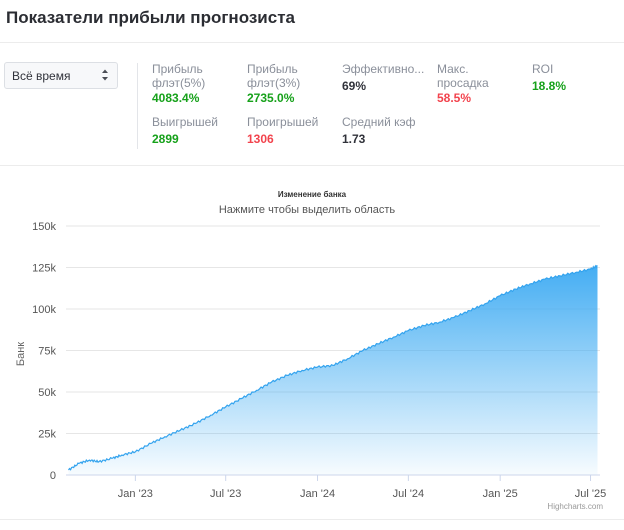  I want to click on stat-label: ROI, so click(543, 69).